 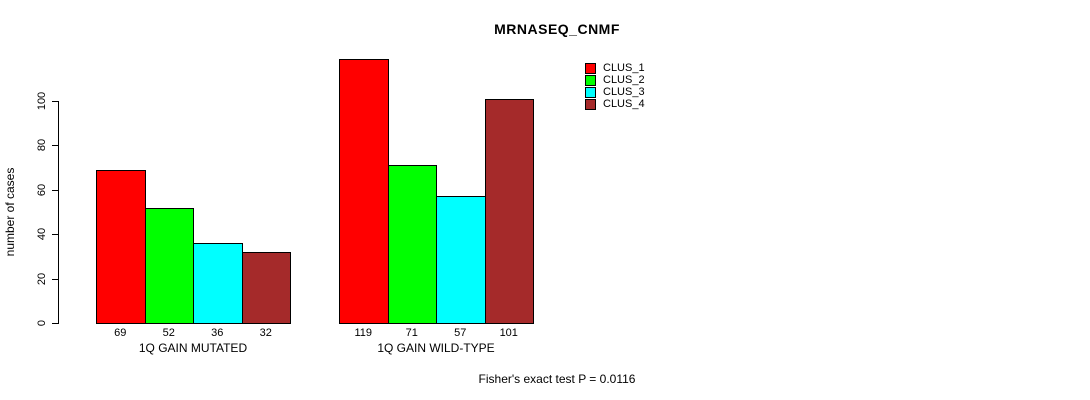 I want to click on legend-label: CLUS_1, so click(x=624, y=68).